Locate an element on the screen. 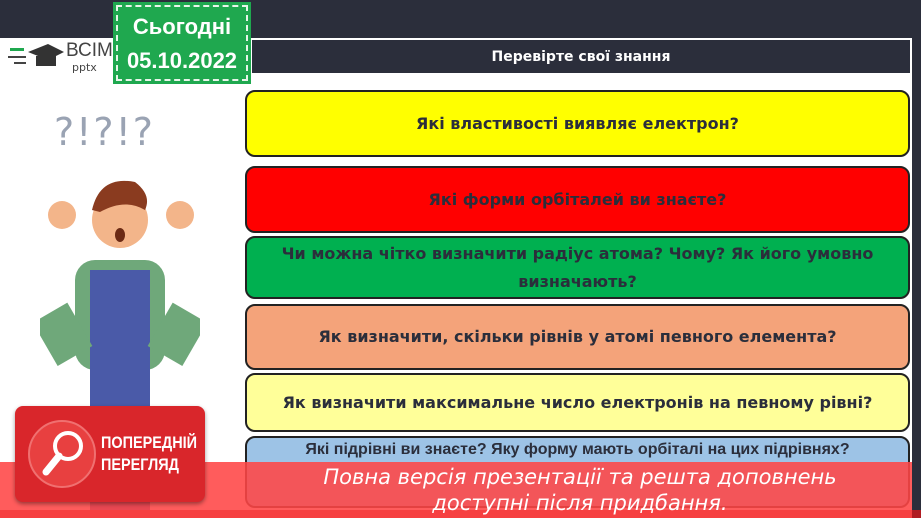 This screenshot has width=921, height=518. surprised-person-illustration: ?!?!? is located at coordinates (120, 310).